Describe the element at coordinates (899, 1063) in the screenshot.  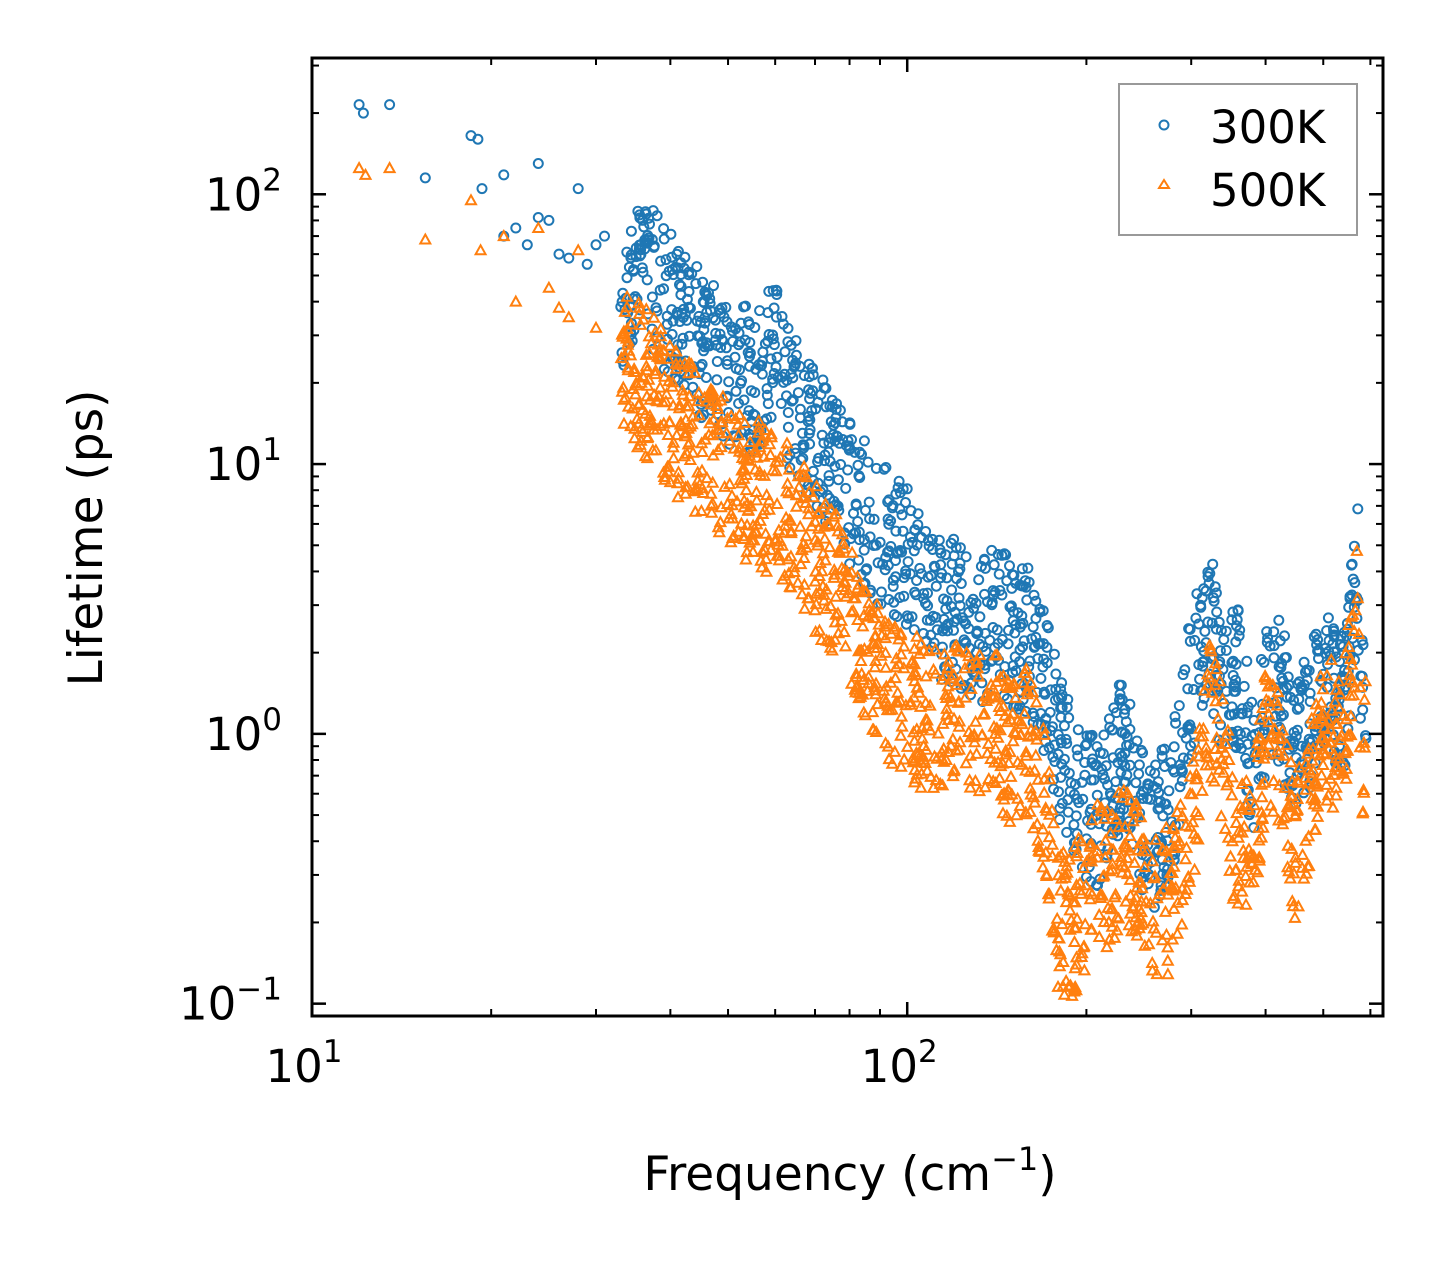
I see `x-tick-label: 102` at that location.